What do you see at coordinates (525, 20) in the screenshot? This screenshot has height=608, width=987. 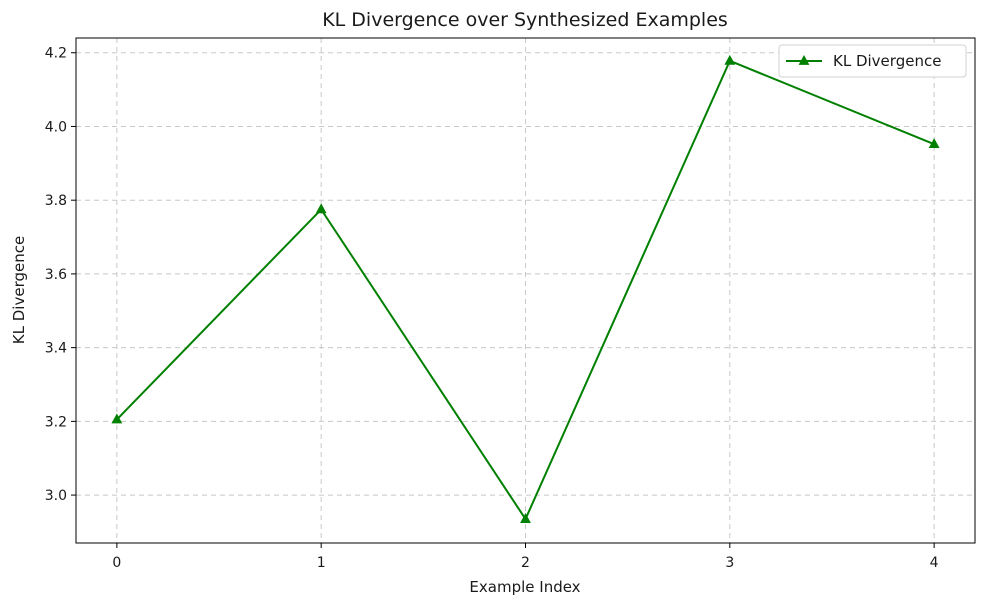 I see `chart-title: KL Divergence over Synthesized Examples` at bounding box center [525, 20].